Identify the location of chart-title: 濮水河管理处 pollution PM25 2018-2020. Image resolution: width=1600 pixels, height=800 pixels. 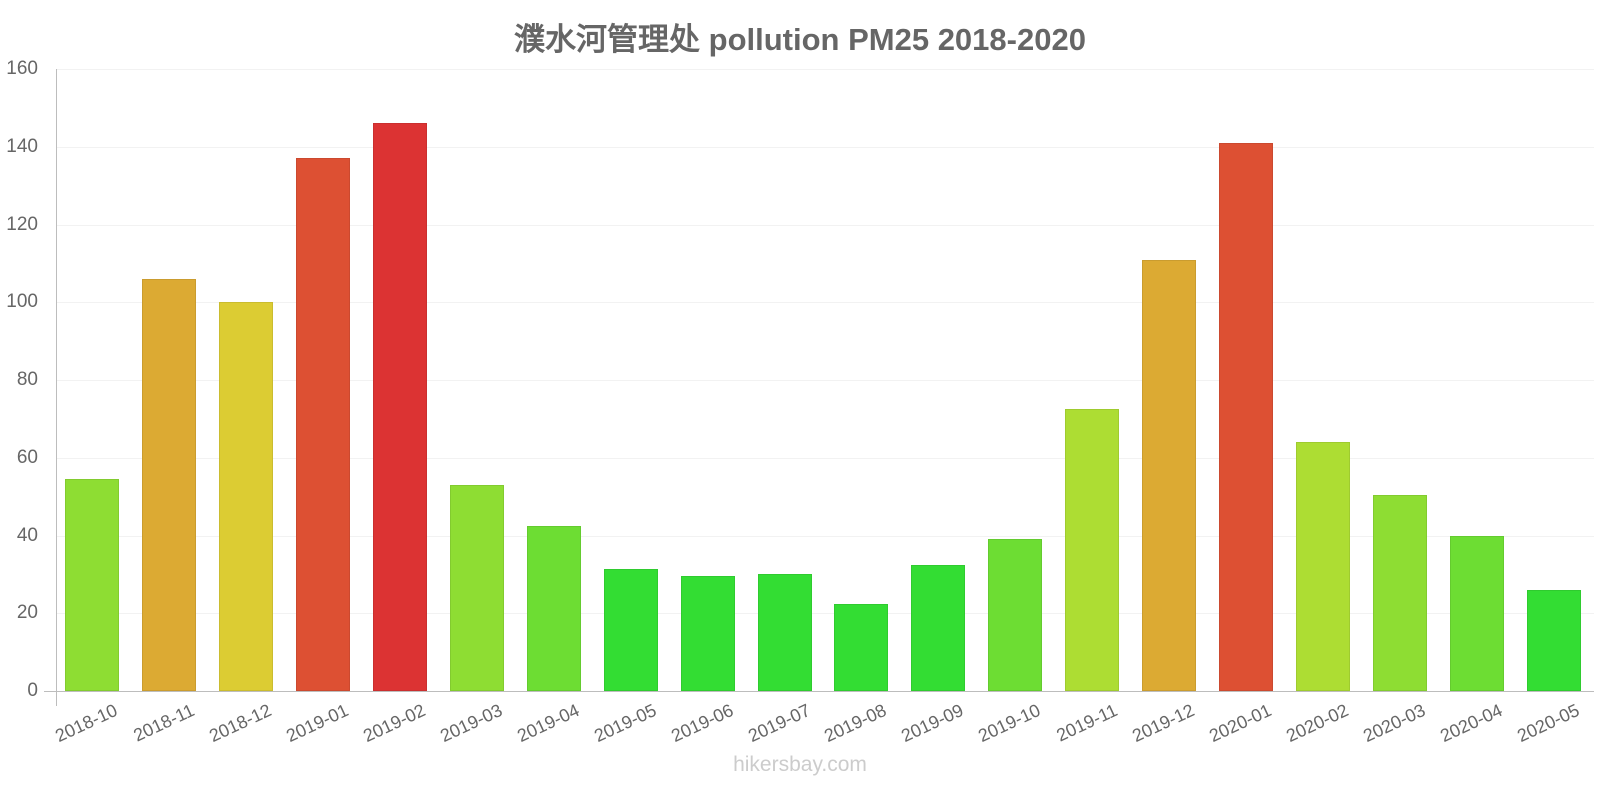
(800, 39).